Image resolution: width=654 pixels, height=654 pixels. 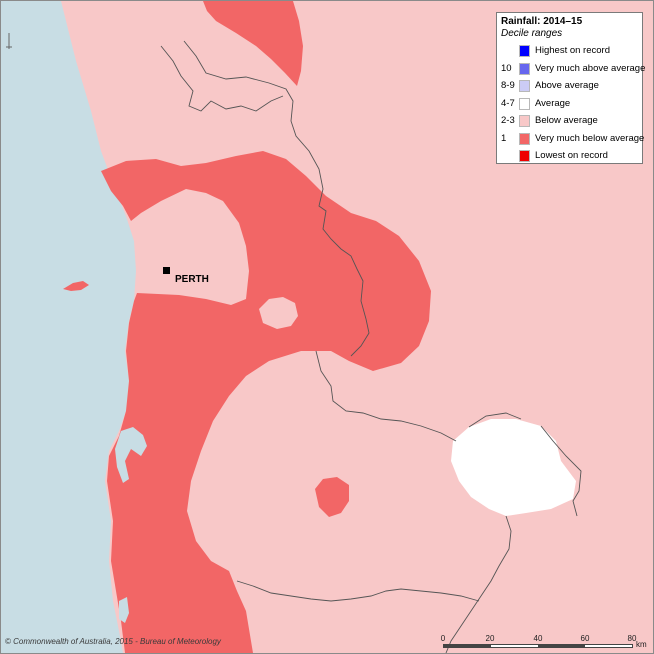 I want to click on city-label: PERTH, so click(x=192, y=279).